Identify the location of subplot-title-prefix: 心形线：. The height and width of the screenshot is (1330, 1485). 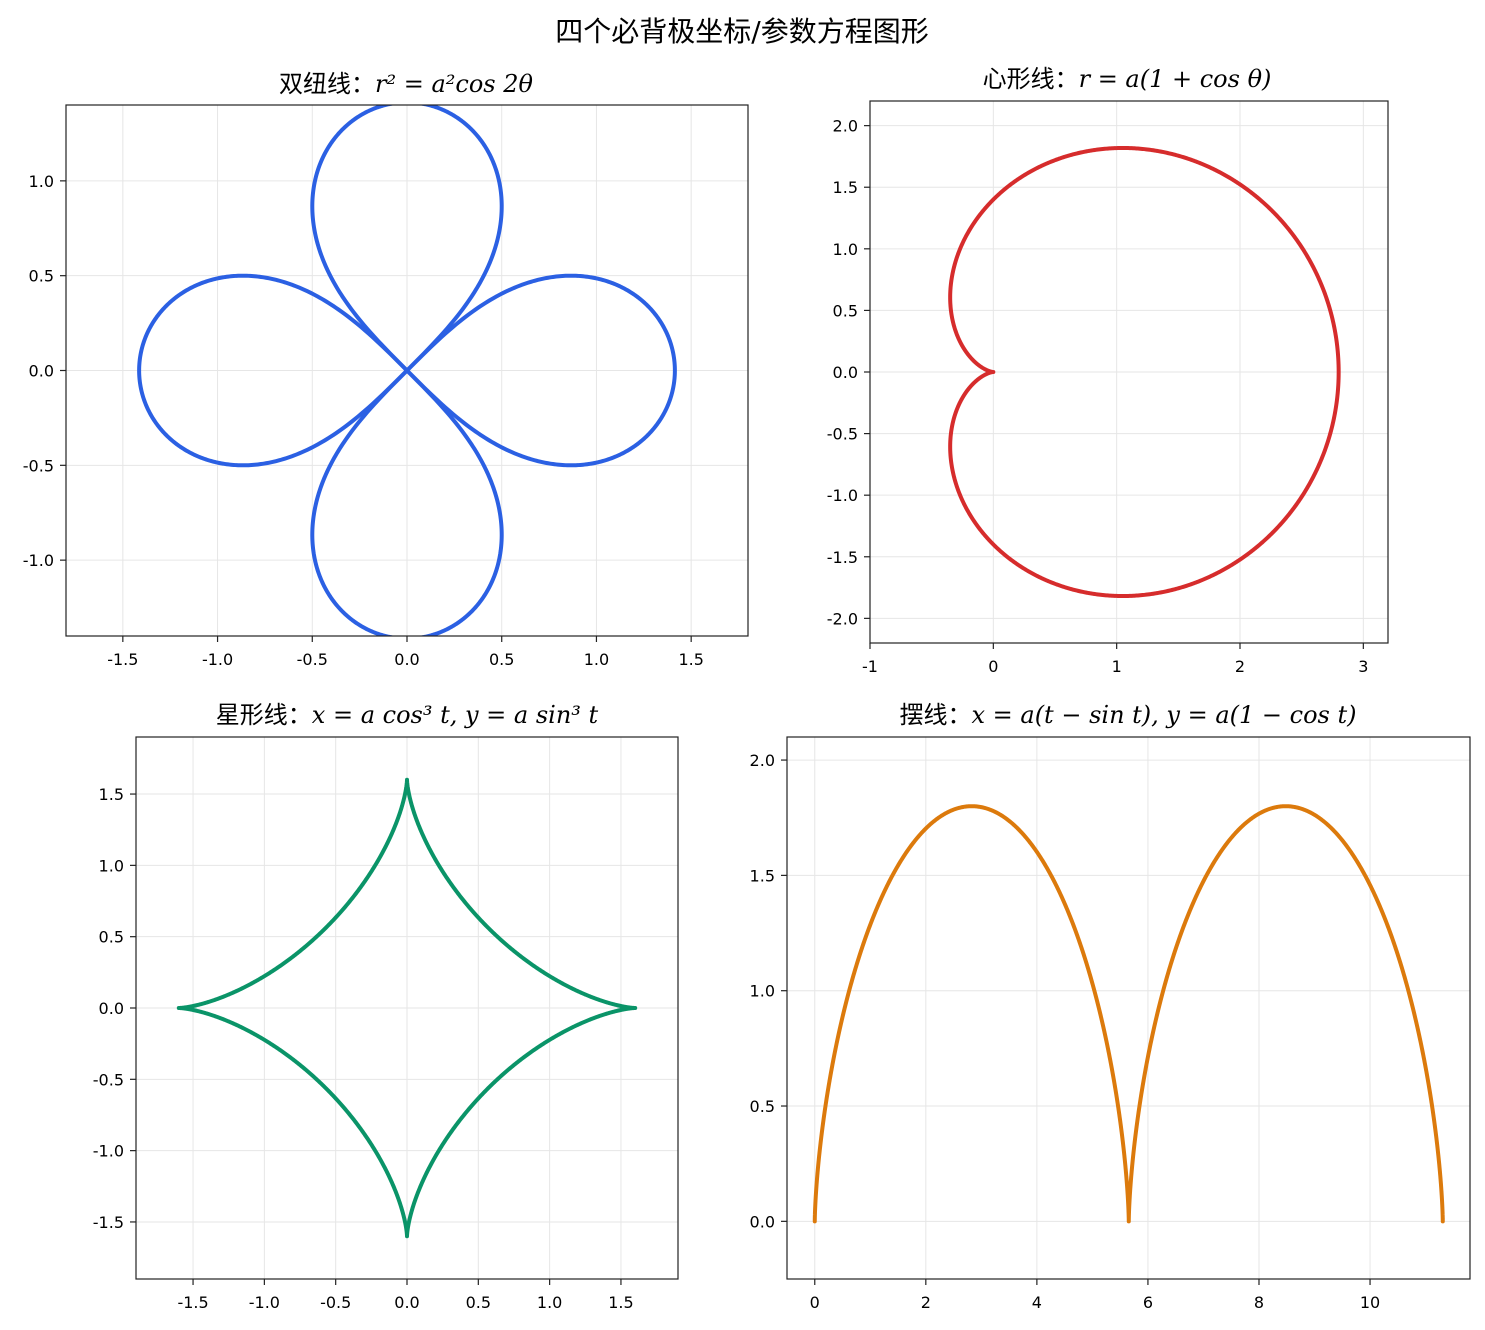
(1031, 79).